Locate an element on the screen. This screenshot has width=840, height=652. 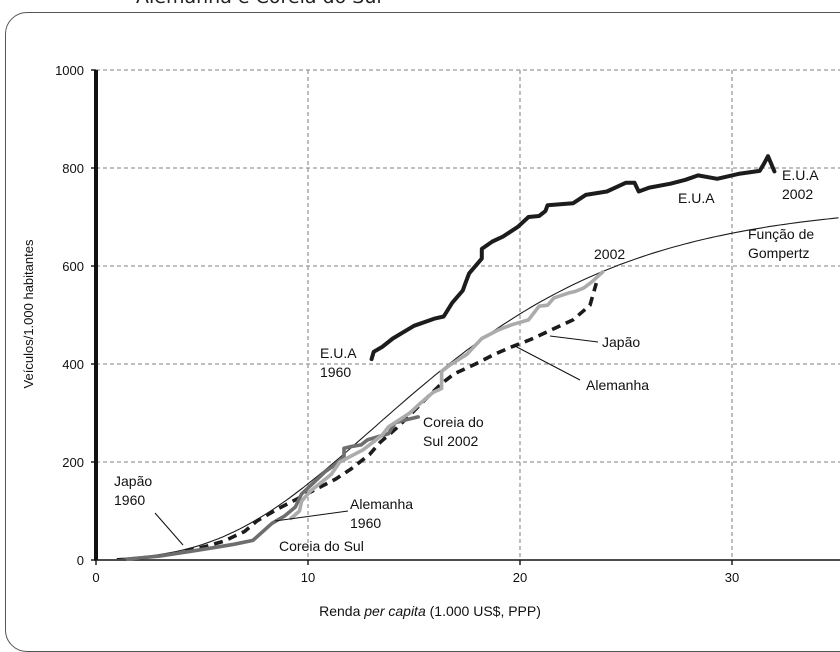
series-line-jap-o is located at coordinates (447, 395).